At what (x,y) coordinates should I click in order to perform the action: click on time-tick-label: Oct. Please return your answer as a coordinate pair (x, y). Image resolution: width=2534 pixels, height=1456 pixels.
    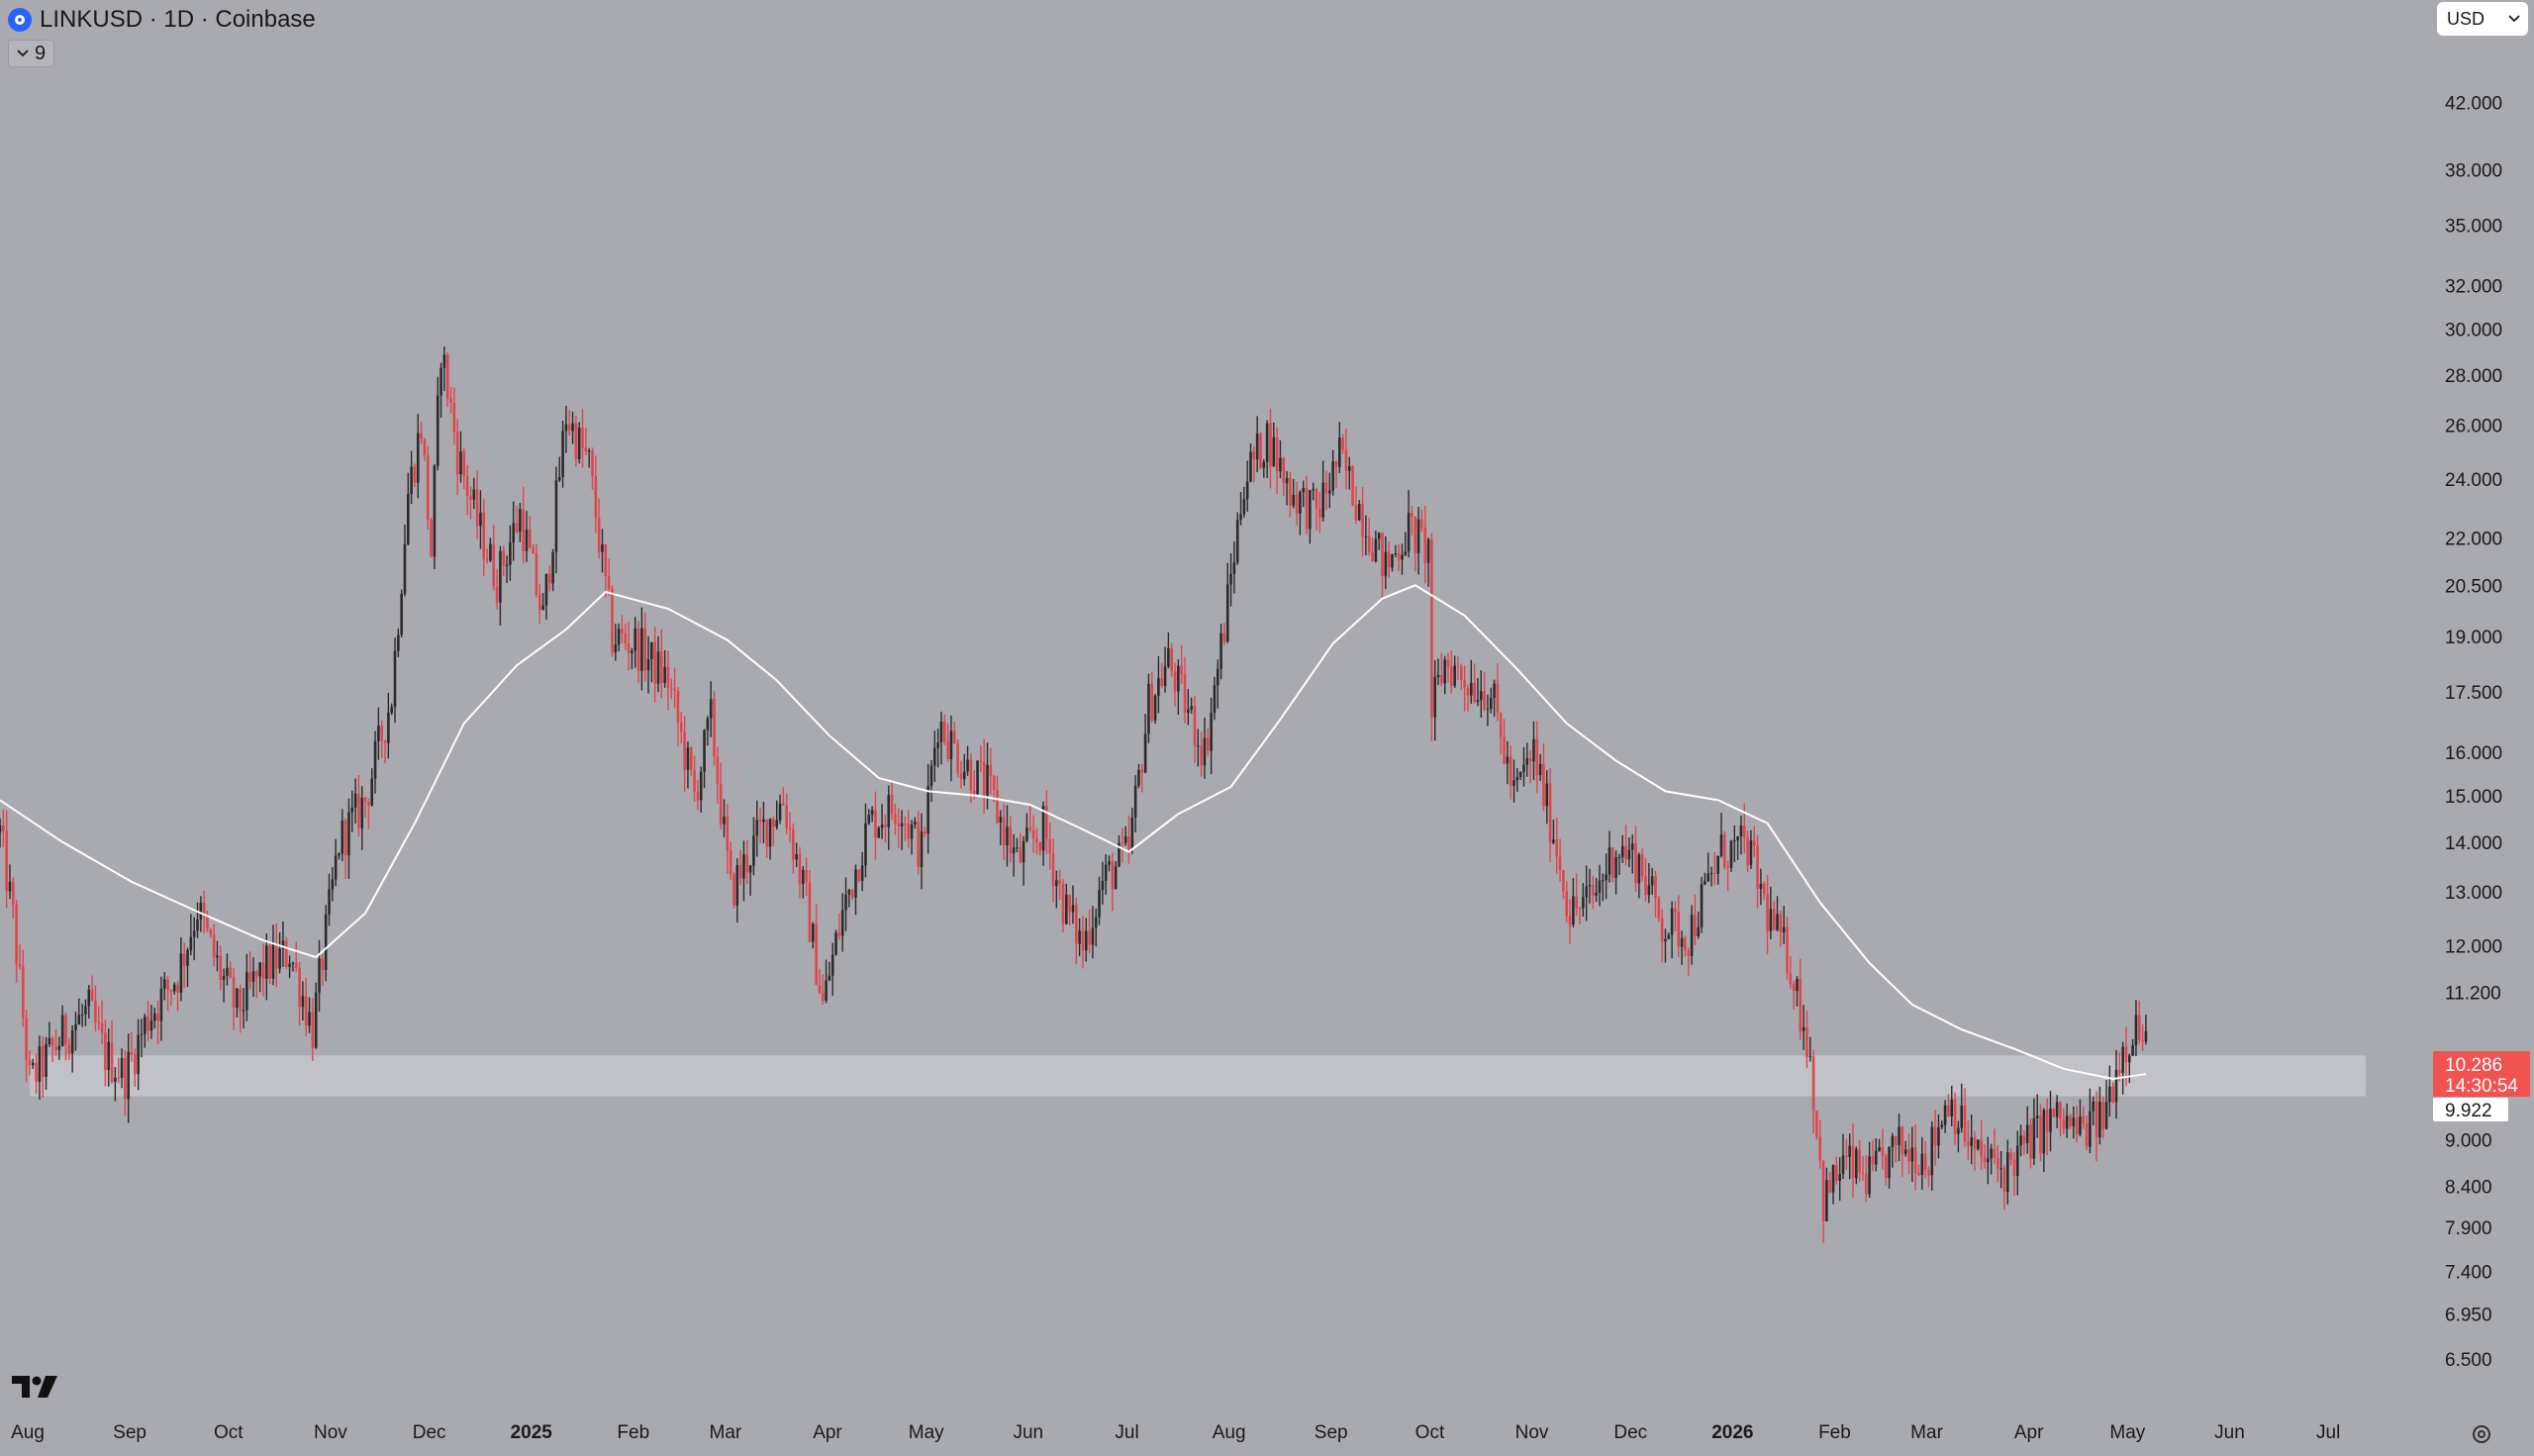
    Looking at the image, I should click on (229, 1432).